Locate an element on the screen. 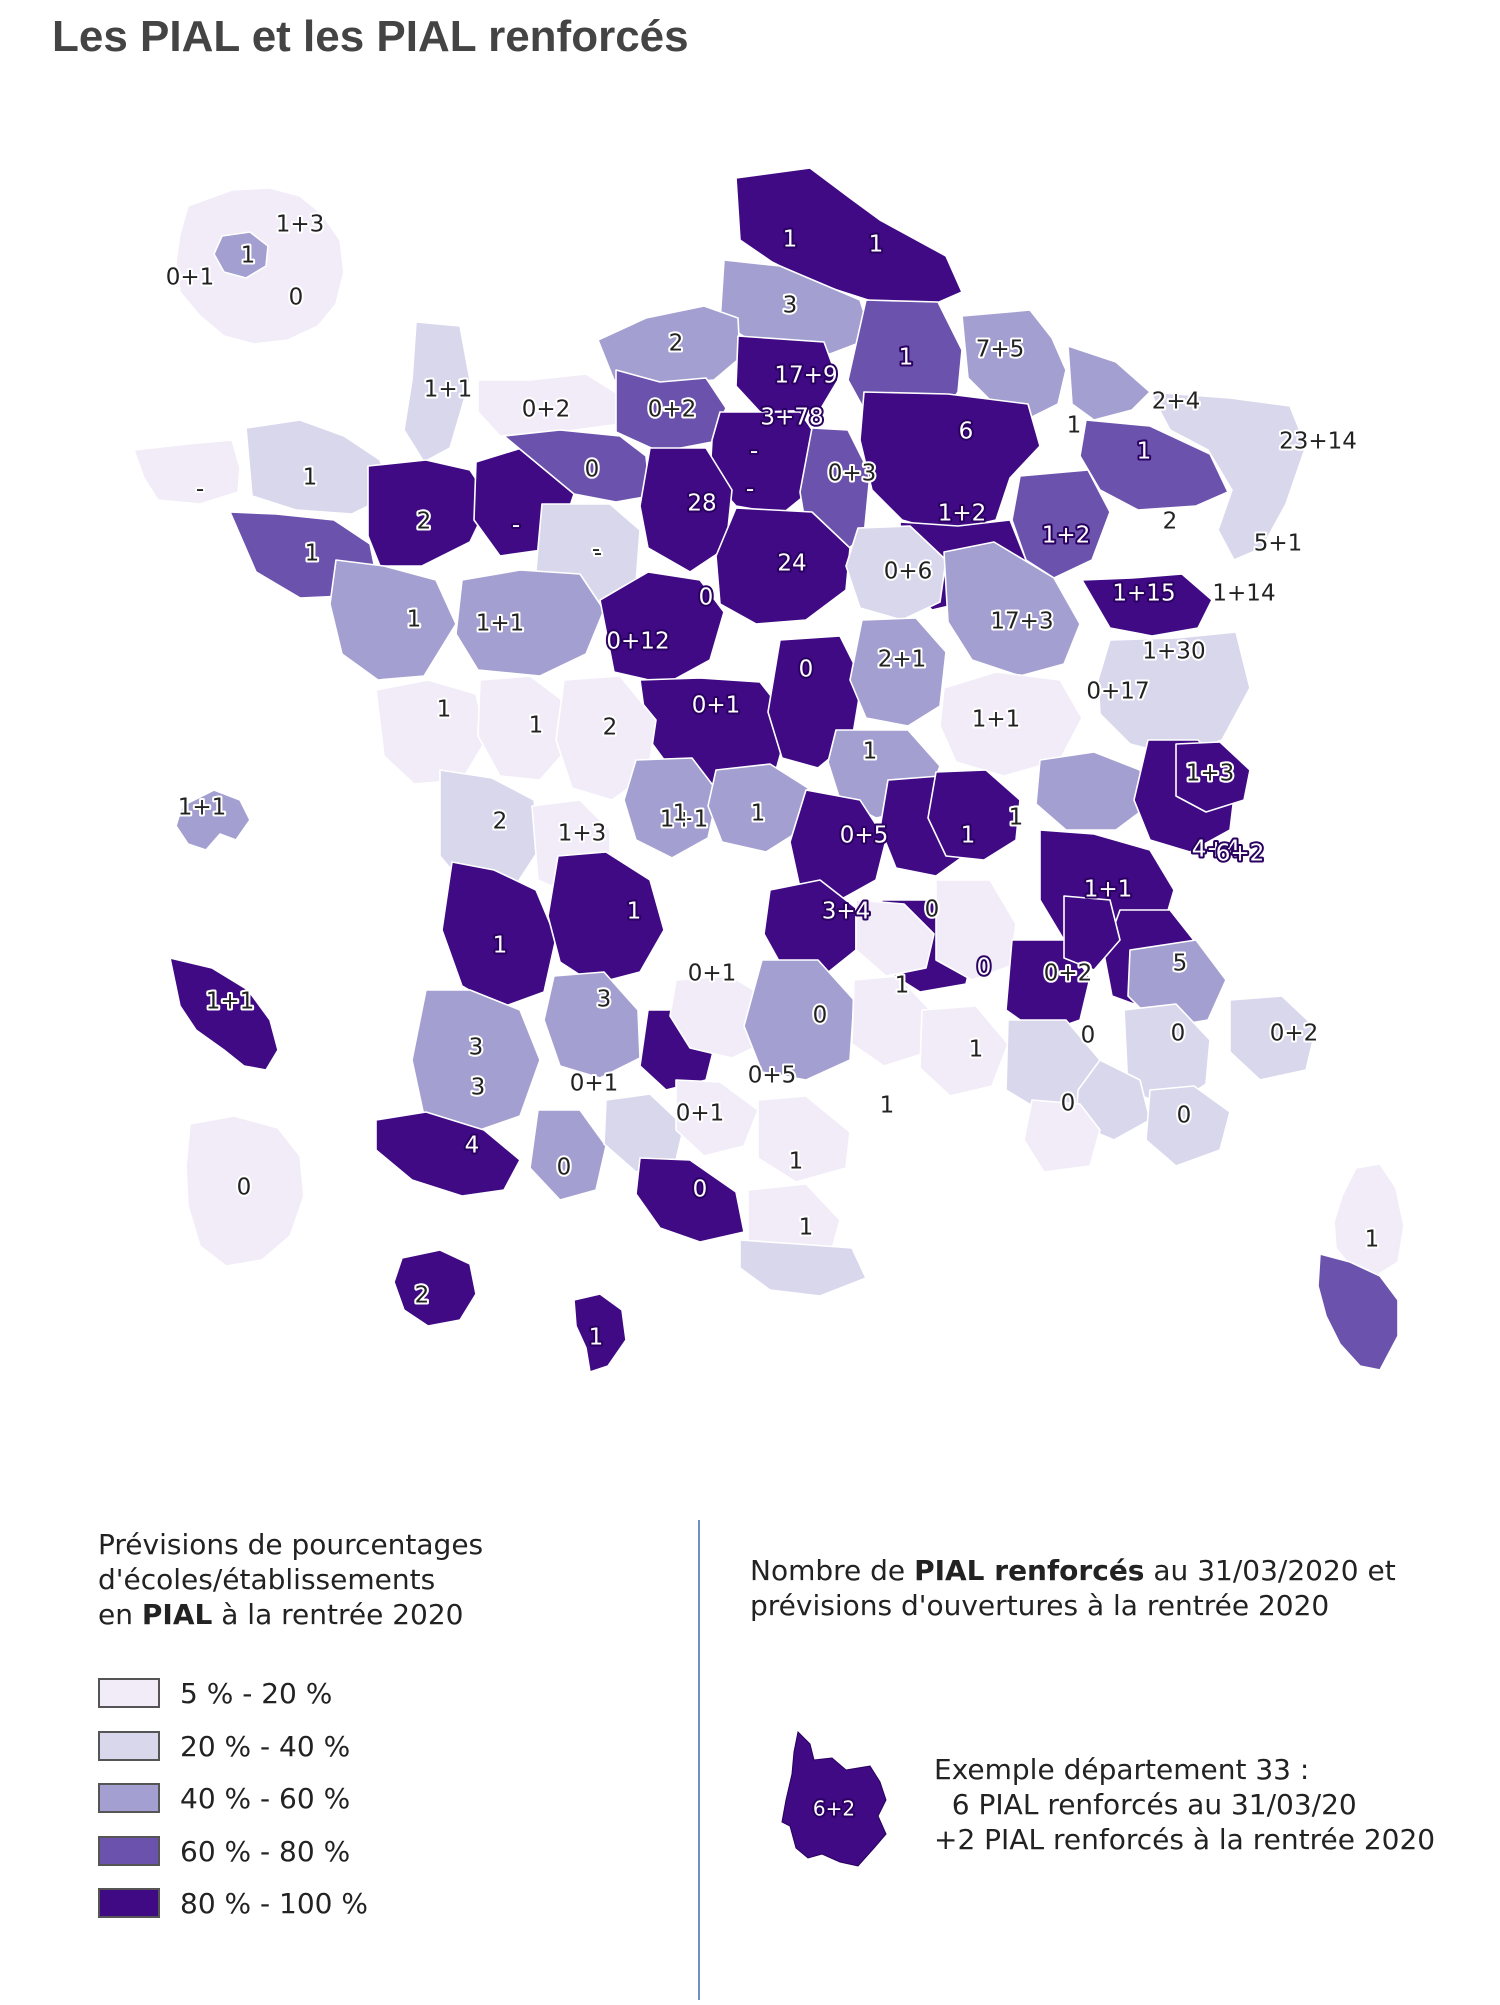 The image size is (1500, 2005). region-loiret is located at coordinates (783, 566).